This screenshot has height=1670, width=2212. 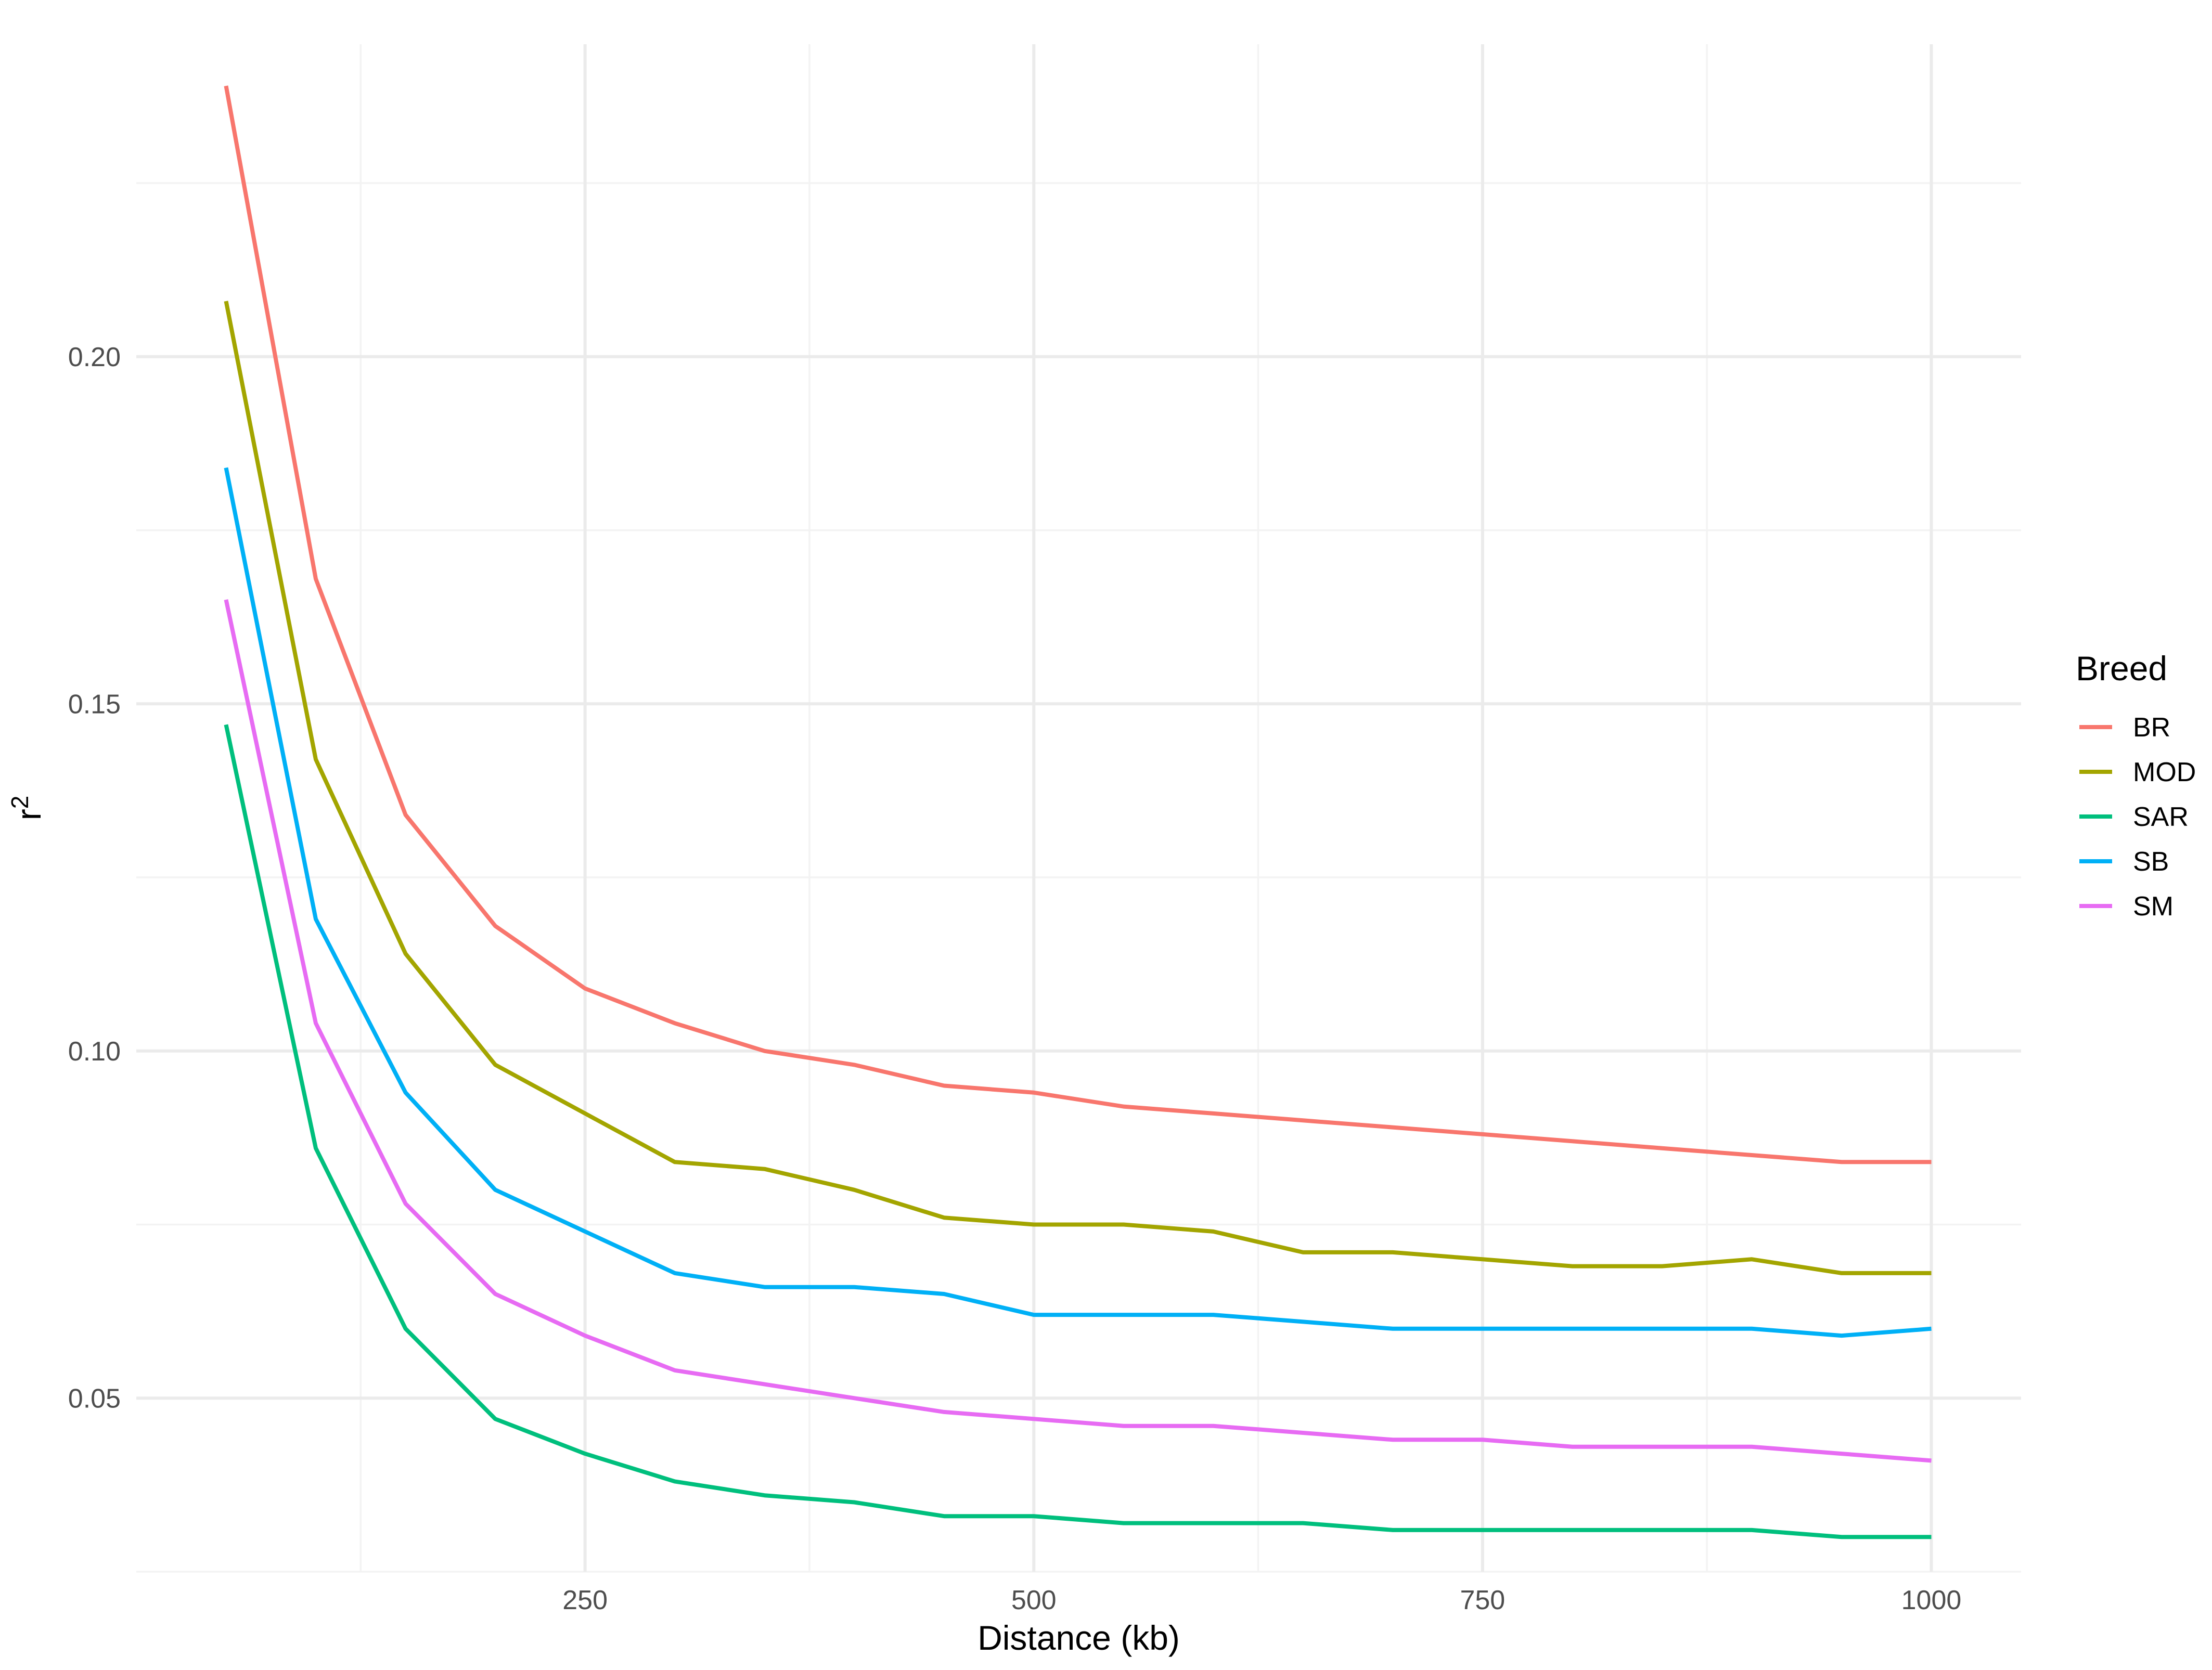 I want to click on y-axis-title-base: r, so click(x=28, y=815).